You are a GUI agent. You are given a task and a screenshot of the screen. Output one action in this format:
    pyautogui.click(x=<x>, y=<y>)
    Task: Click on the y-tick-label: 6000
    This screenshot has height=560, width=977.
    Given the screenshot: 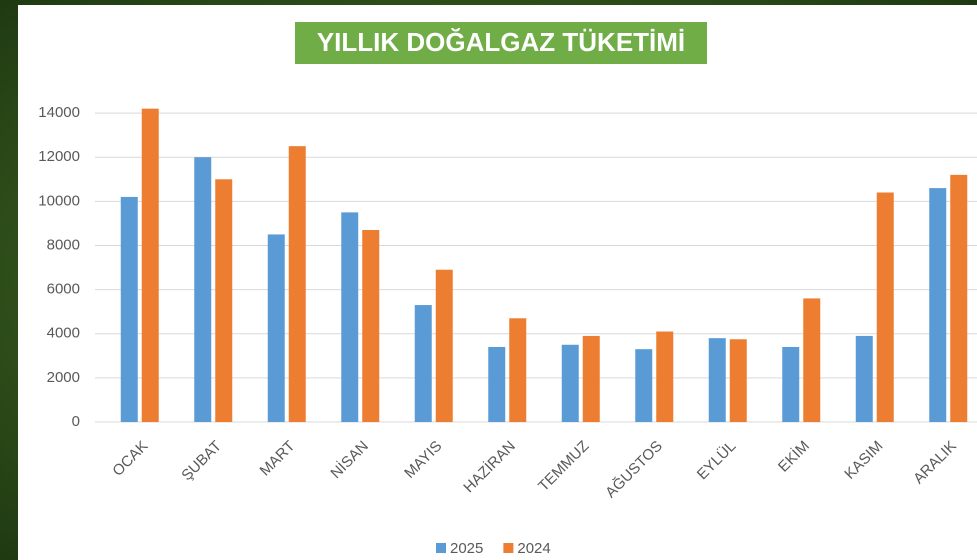 What is the action you would take?
    pyautogui.click(x=63, y=289)
    